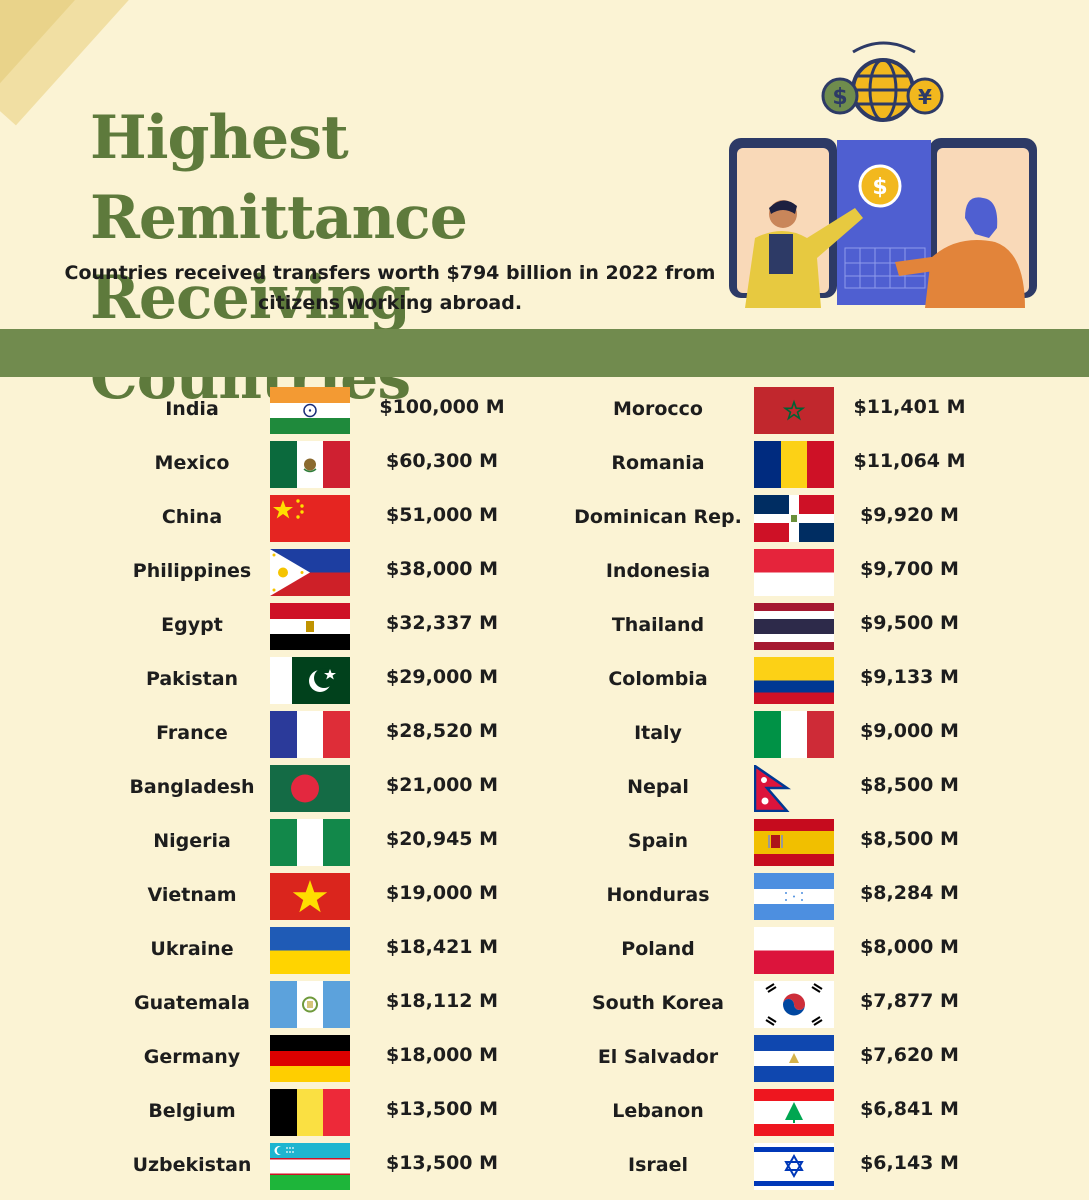 The image size is (1089, 1200). I want to click on country-row: Poland $8,000 M, so click(830, 951).